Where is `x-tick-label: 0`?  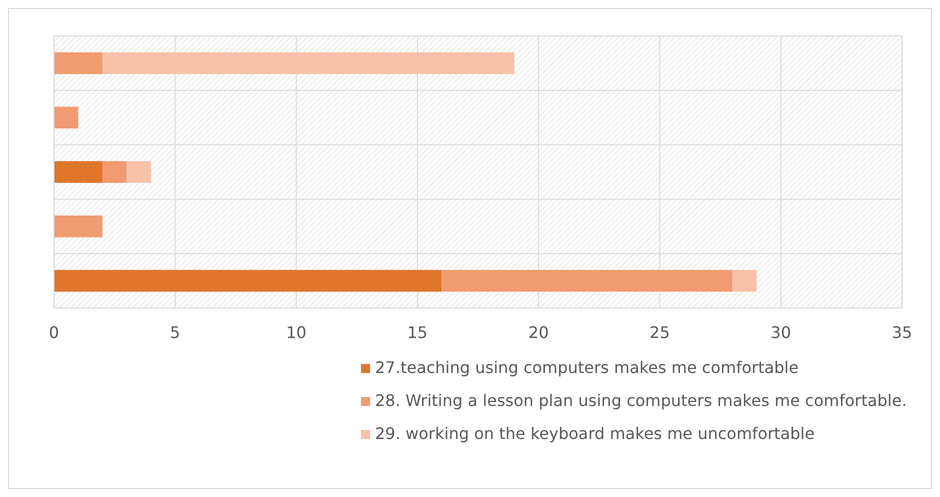 x-tick-label: 0 is located at coordinates (54, 332).